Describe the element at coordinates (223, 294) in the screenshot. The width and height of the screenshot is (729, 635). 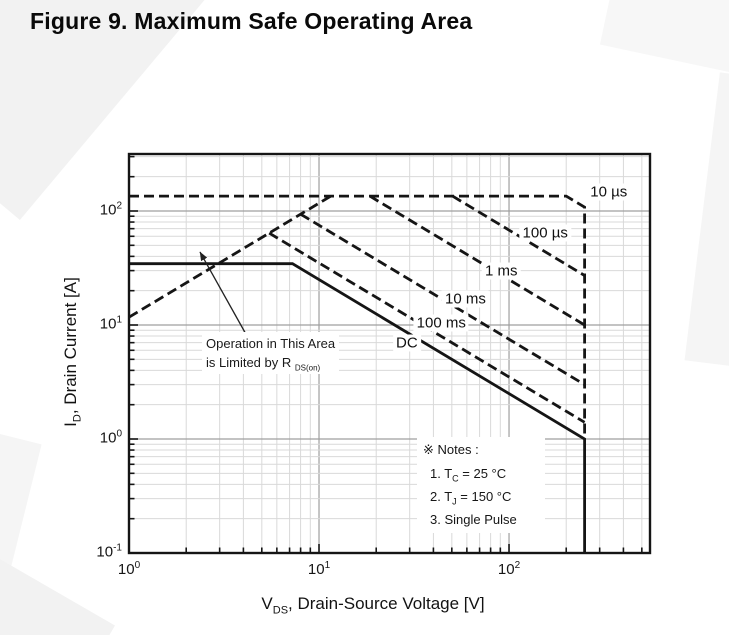
I see `annotation-arrow` at that location.